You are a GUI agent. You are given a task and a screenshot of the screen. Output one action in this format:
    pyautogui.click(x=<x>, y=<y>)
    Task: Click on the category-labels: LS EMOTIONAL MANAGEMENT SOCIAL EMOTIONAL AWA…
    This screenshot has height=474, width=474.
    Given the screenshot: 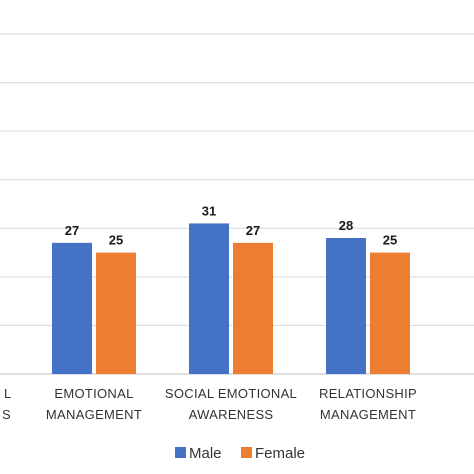 What is the action you would take?
    pyautogui.click(x=209, y=404)
    